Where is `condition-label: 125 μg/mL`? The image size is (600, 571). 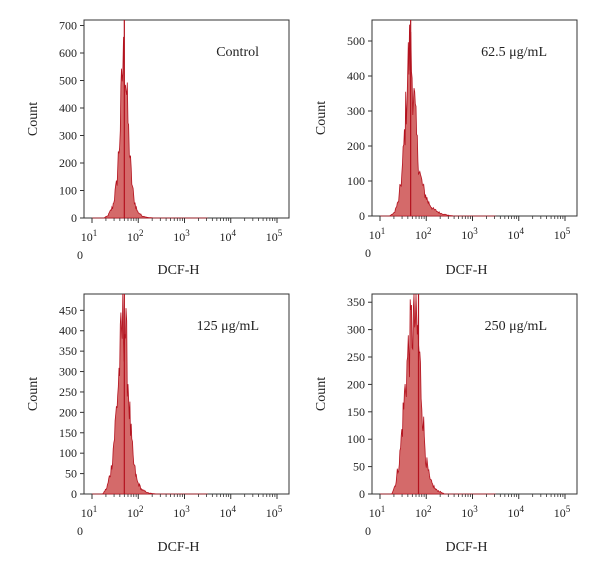 condition-label: 125 μg/mL is located at coordinates (228, 326).